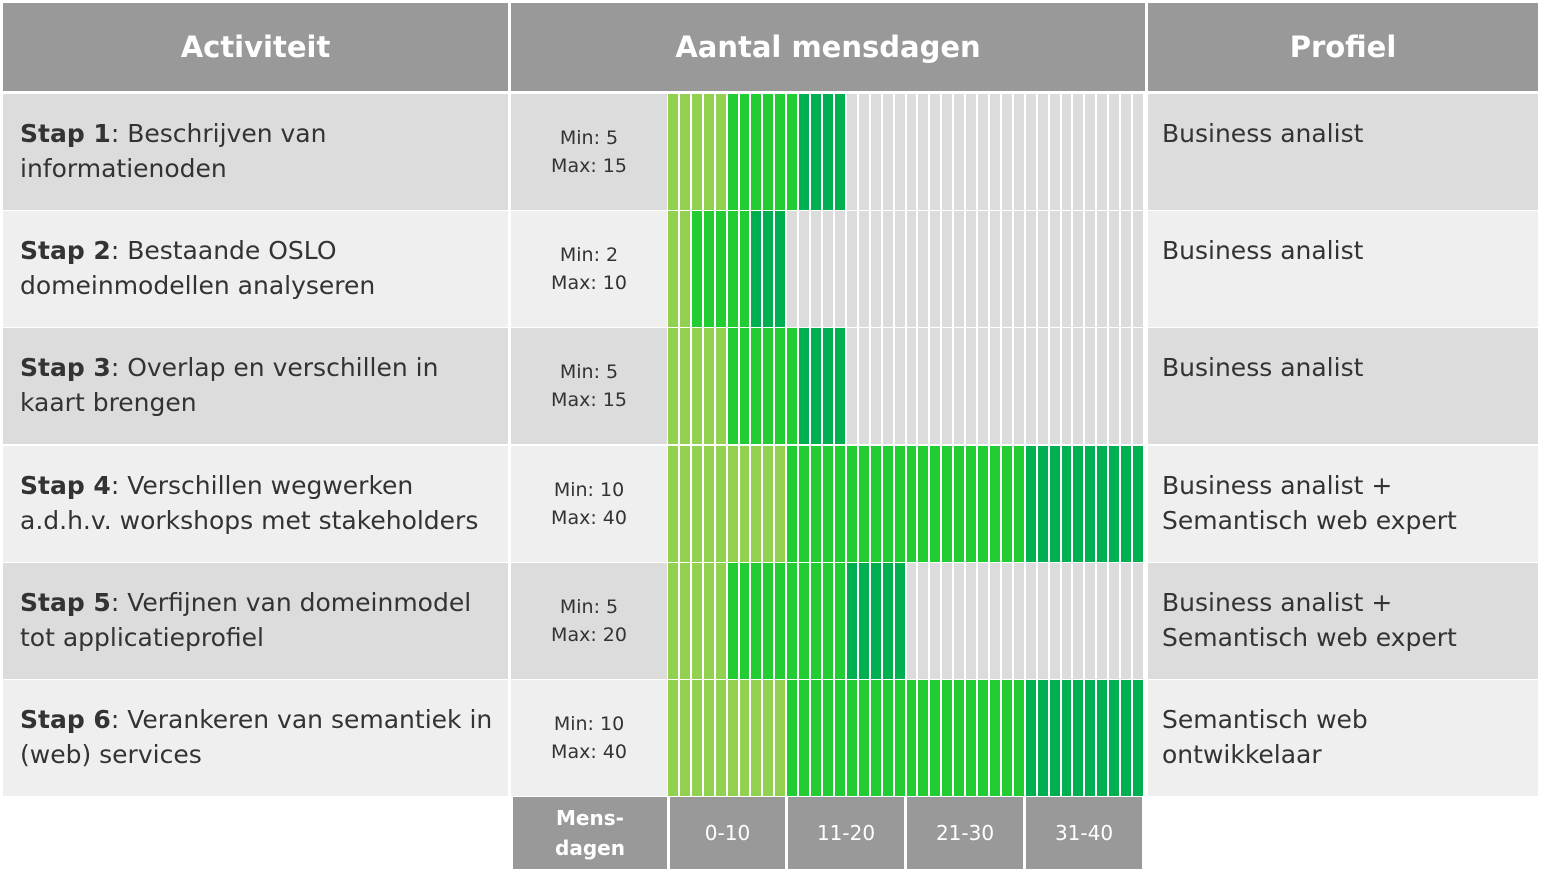 This screenshot has width=1544, height=880. I want to click on step-label: Stap 3, so click(65, 367).